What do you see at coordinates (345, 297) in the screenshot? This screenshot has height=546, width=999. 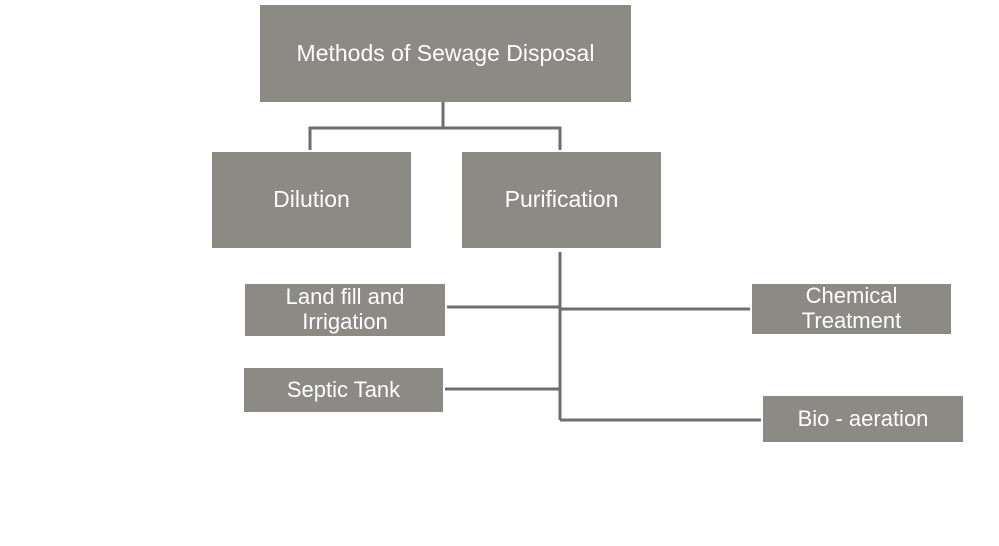 I see `landfill-label-line1: Land fill and` at bounding box center [345, 297].